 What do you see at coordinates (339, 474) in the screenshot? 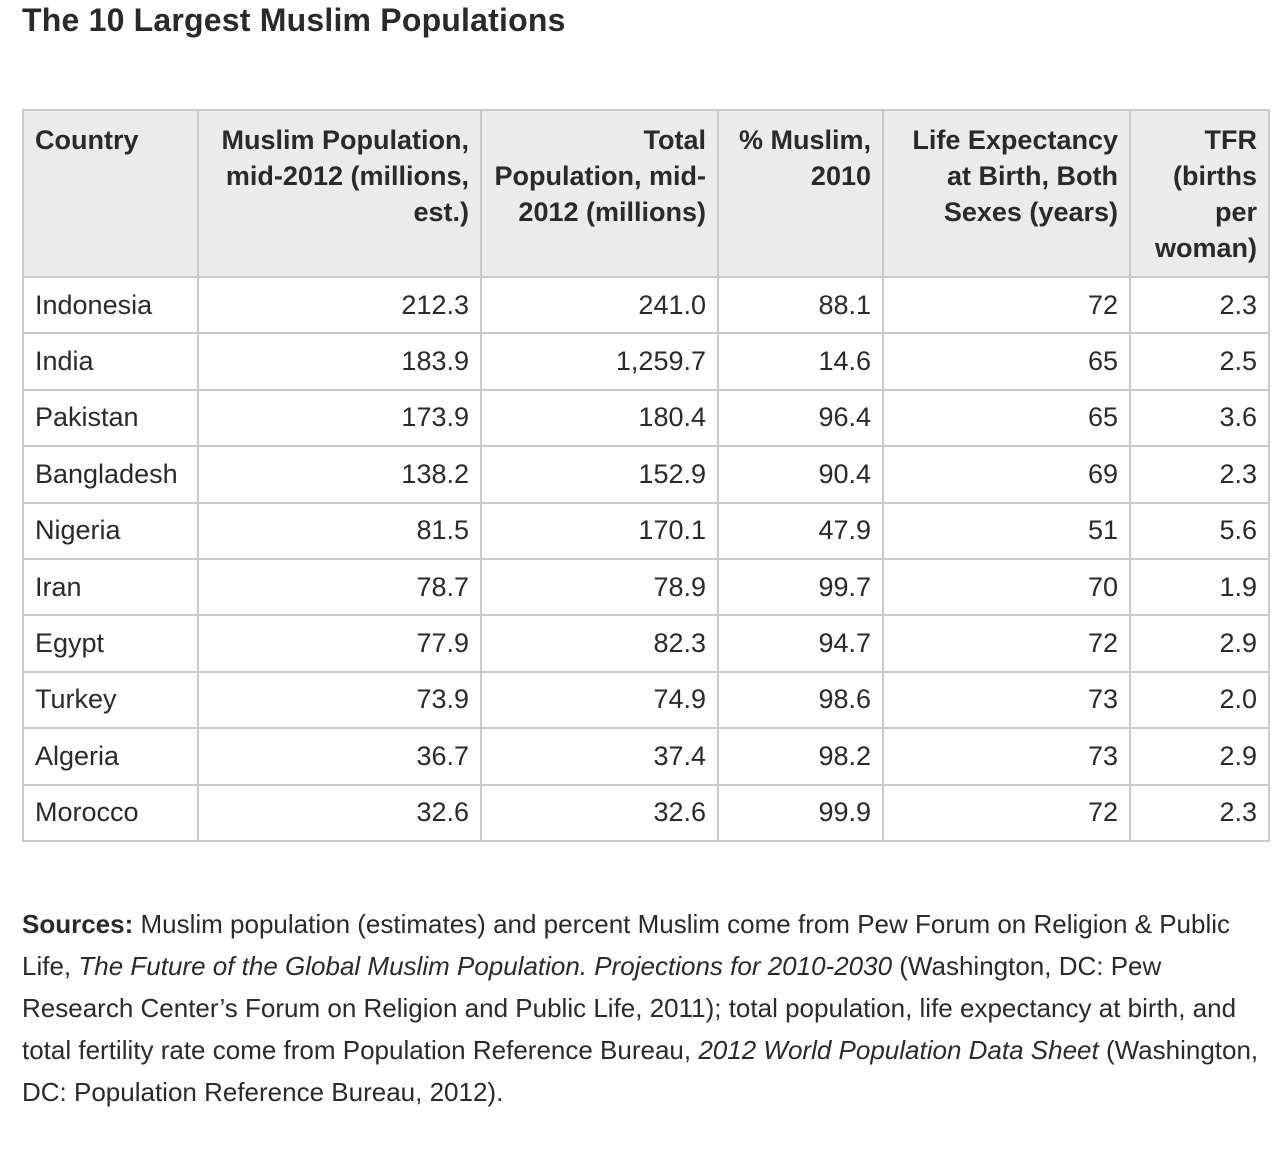
I see `cell-muslim-population: 138.2` at bounding box center [339, 474].